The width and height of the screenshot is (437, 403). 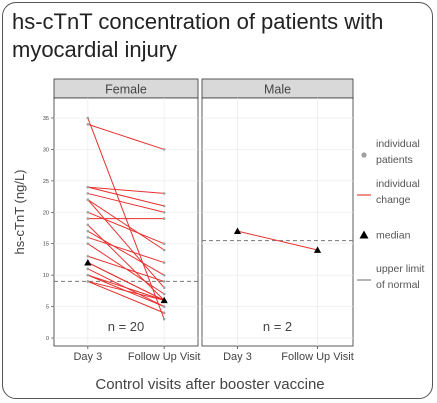 I want to click on facet-label: Female, so click(x=126, y=90).